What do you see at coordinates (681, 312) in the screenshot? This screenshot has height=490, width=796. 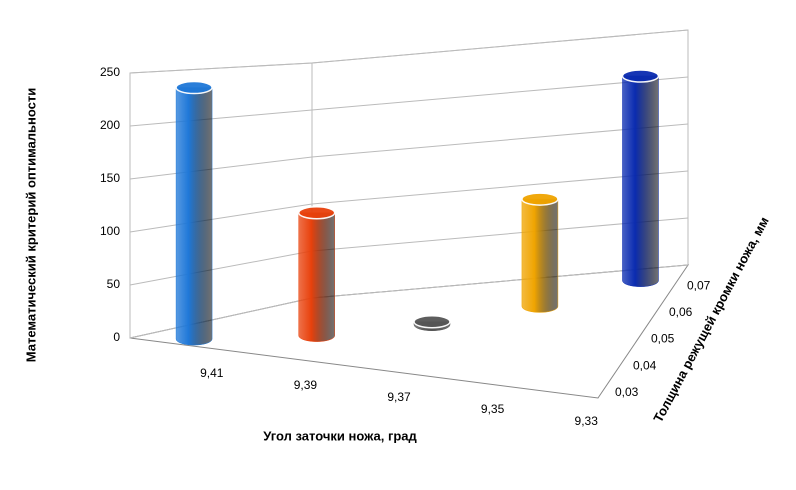 I see `z-tick-label: 0,06` at bounding box center [681, 312].